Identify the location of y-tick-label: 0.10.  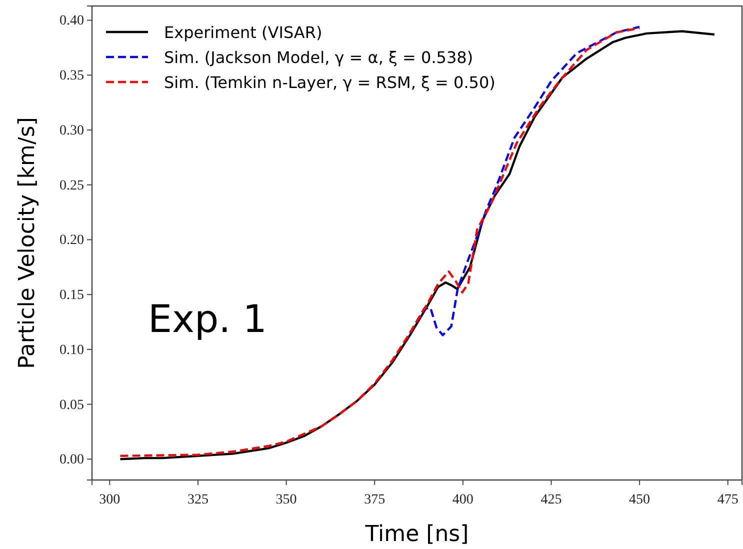
(72, 350).